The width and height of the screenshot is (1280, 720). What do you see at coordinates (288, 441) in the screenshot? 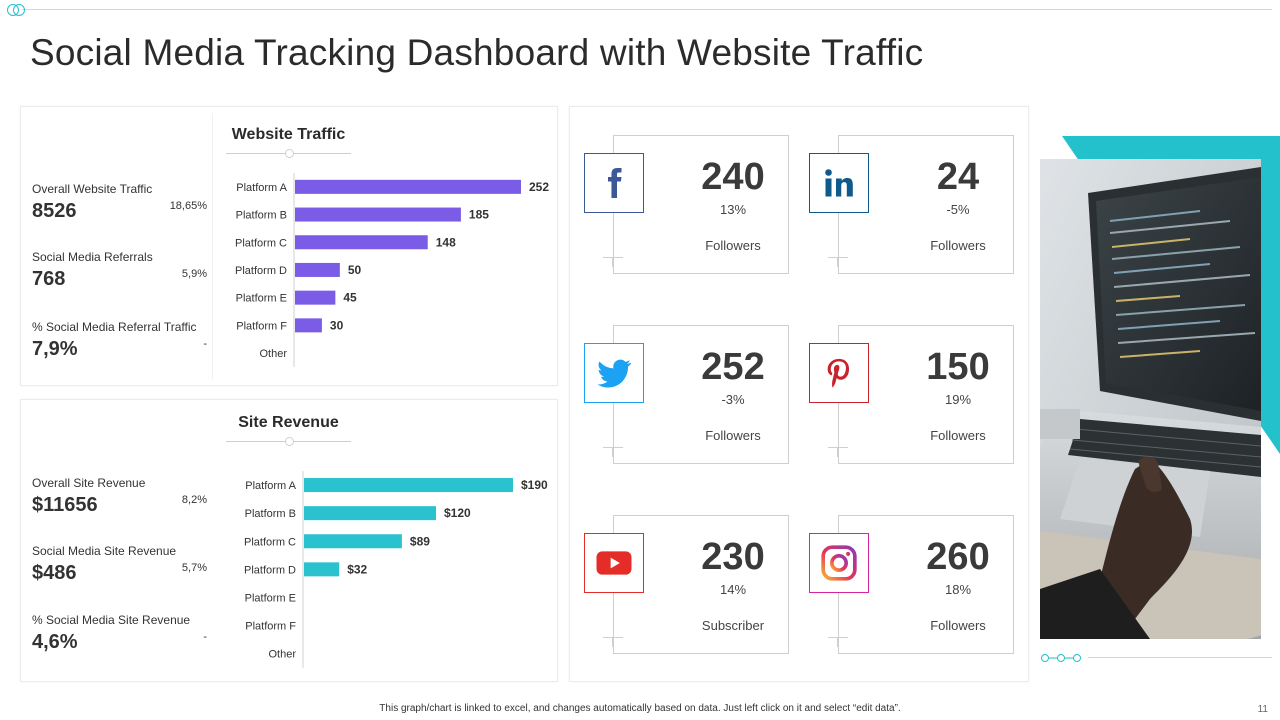
I see `revenue-title-separator` at bounding box center [288, 441].